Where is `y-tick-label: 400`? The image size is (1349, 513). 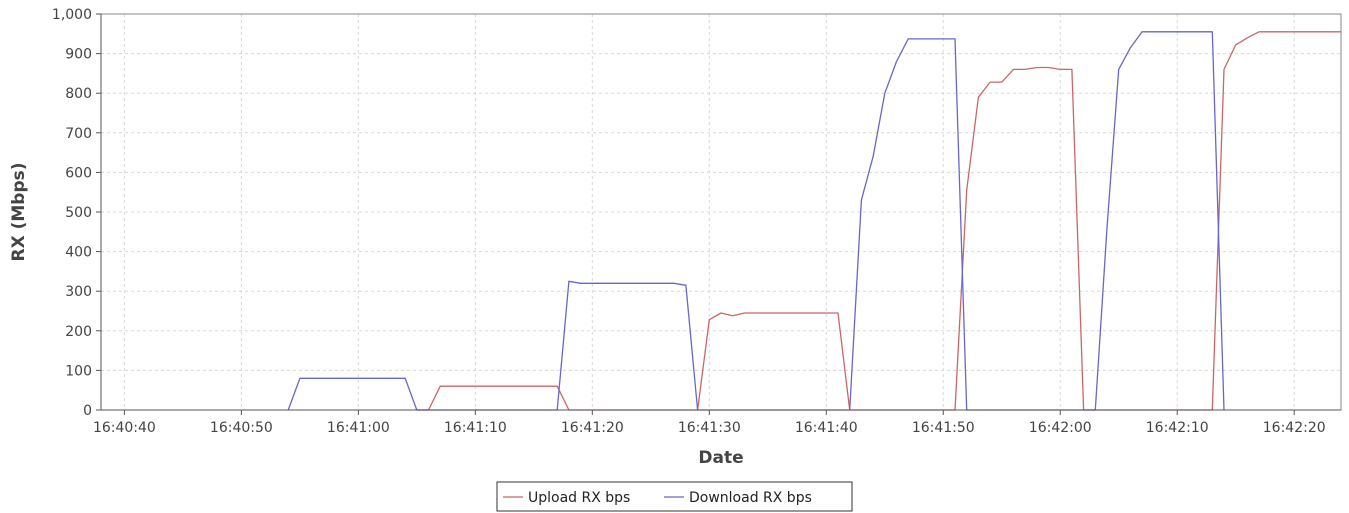
y-tick-label: 400 is located at coordinates (78, 253).